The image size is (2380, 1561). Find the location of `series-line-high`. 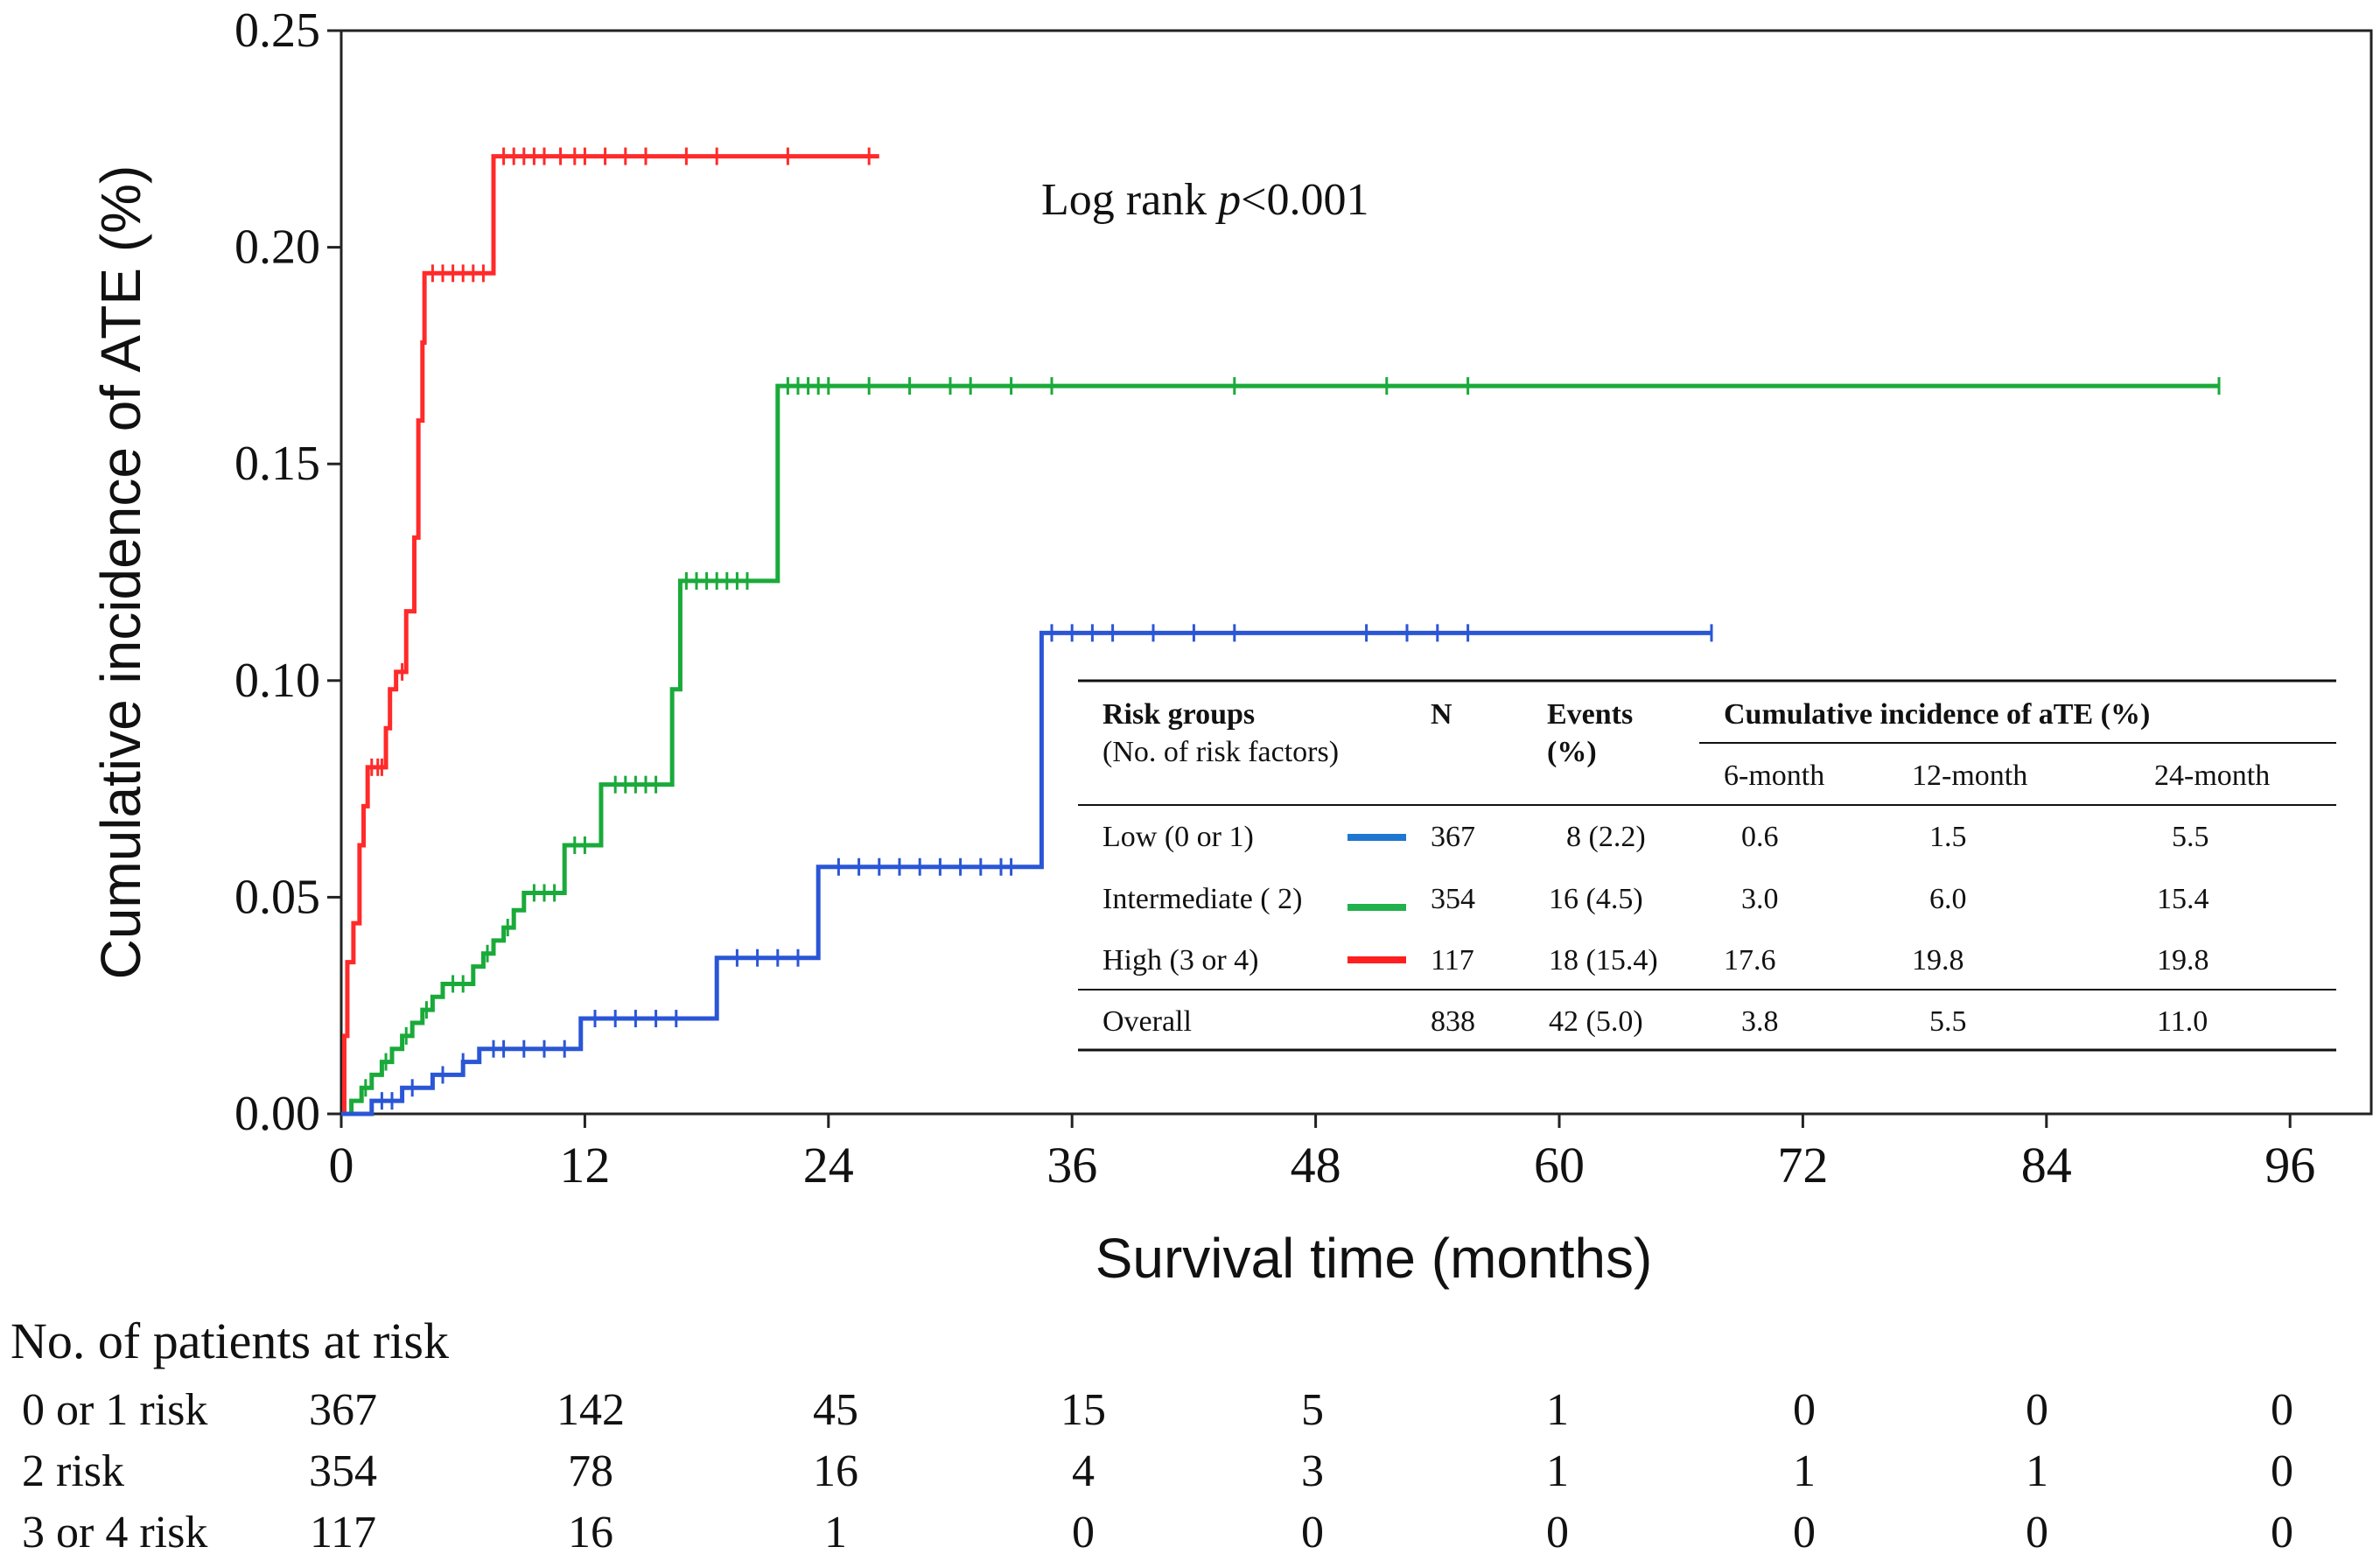

series-line-high is located at coordinates (610, 635).